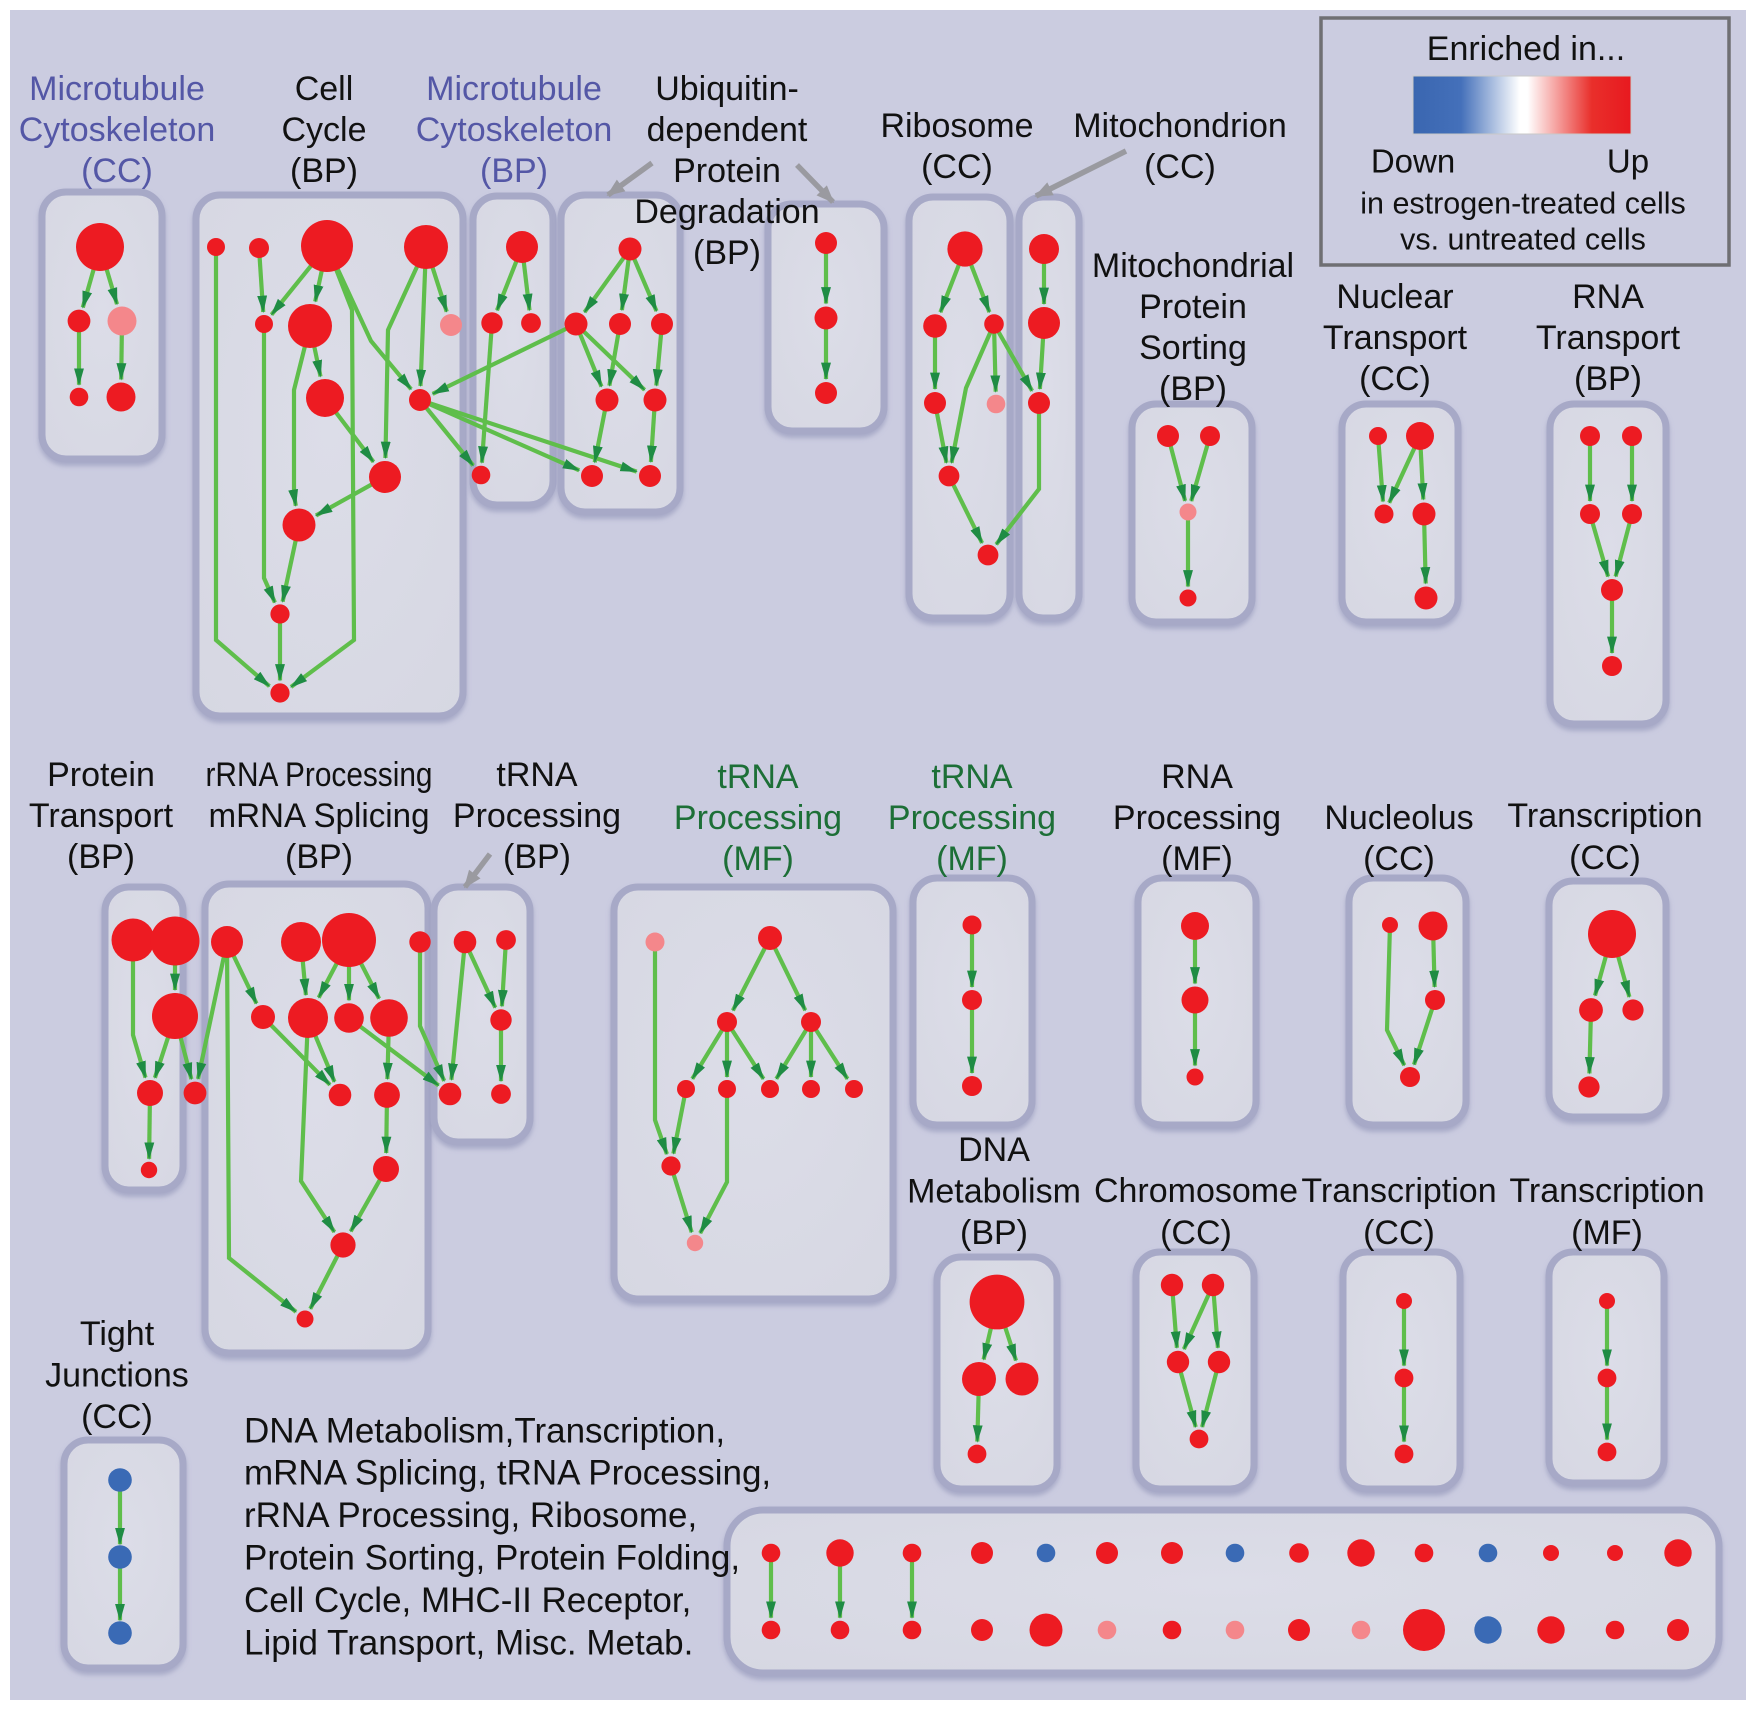 The image size is (1750, 1715). What do you see at coordinates (1523, 204) in the screenshot?
I see `svg-text: in estrogen-treated cells` at bounding box center [1523, 204].